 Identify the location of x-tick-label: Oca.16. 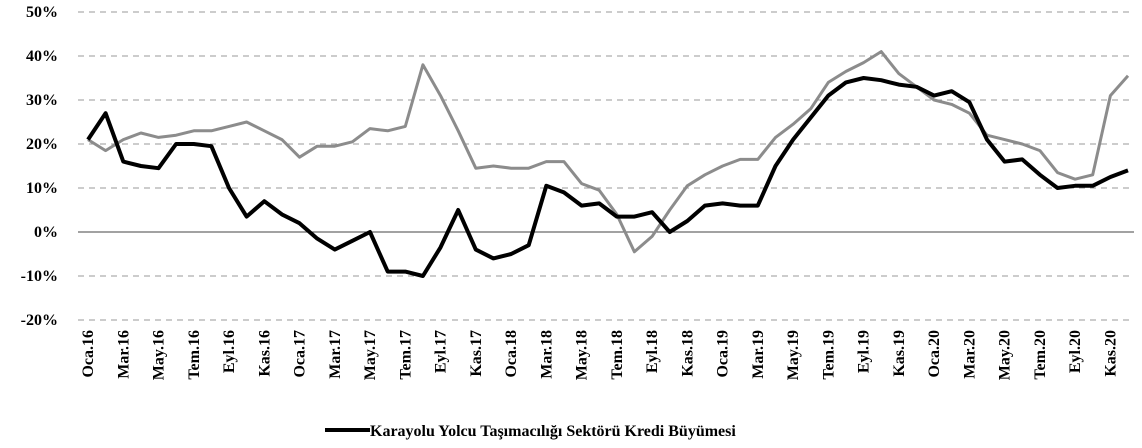
(88, 354).